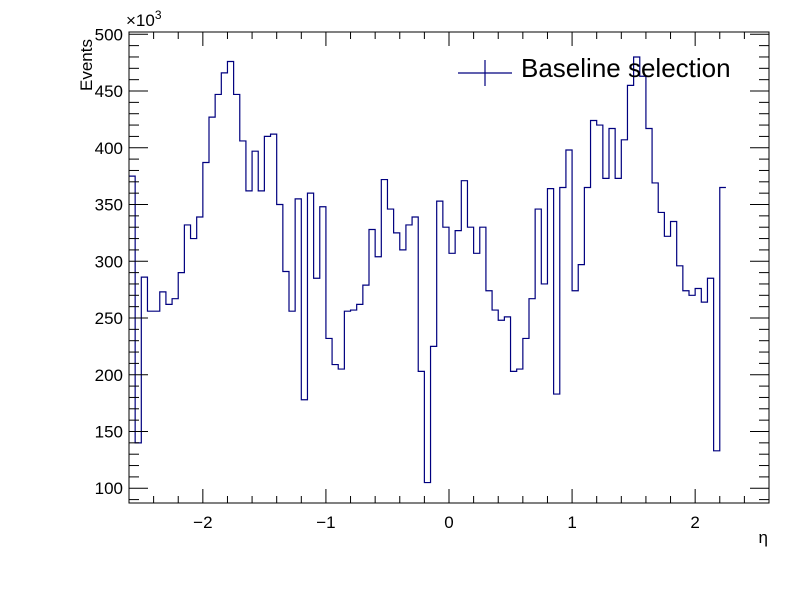 The height and width of the screenshot is (600, 800). I want to click on y-tick-label: 100, so click(109, 488).